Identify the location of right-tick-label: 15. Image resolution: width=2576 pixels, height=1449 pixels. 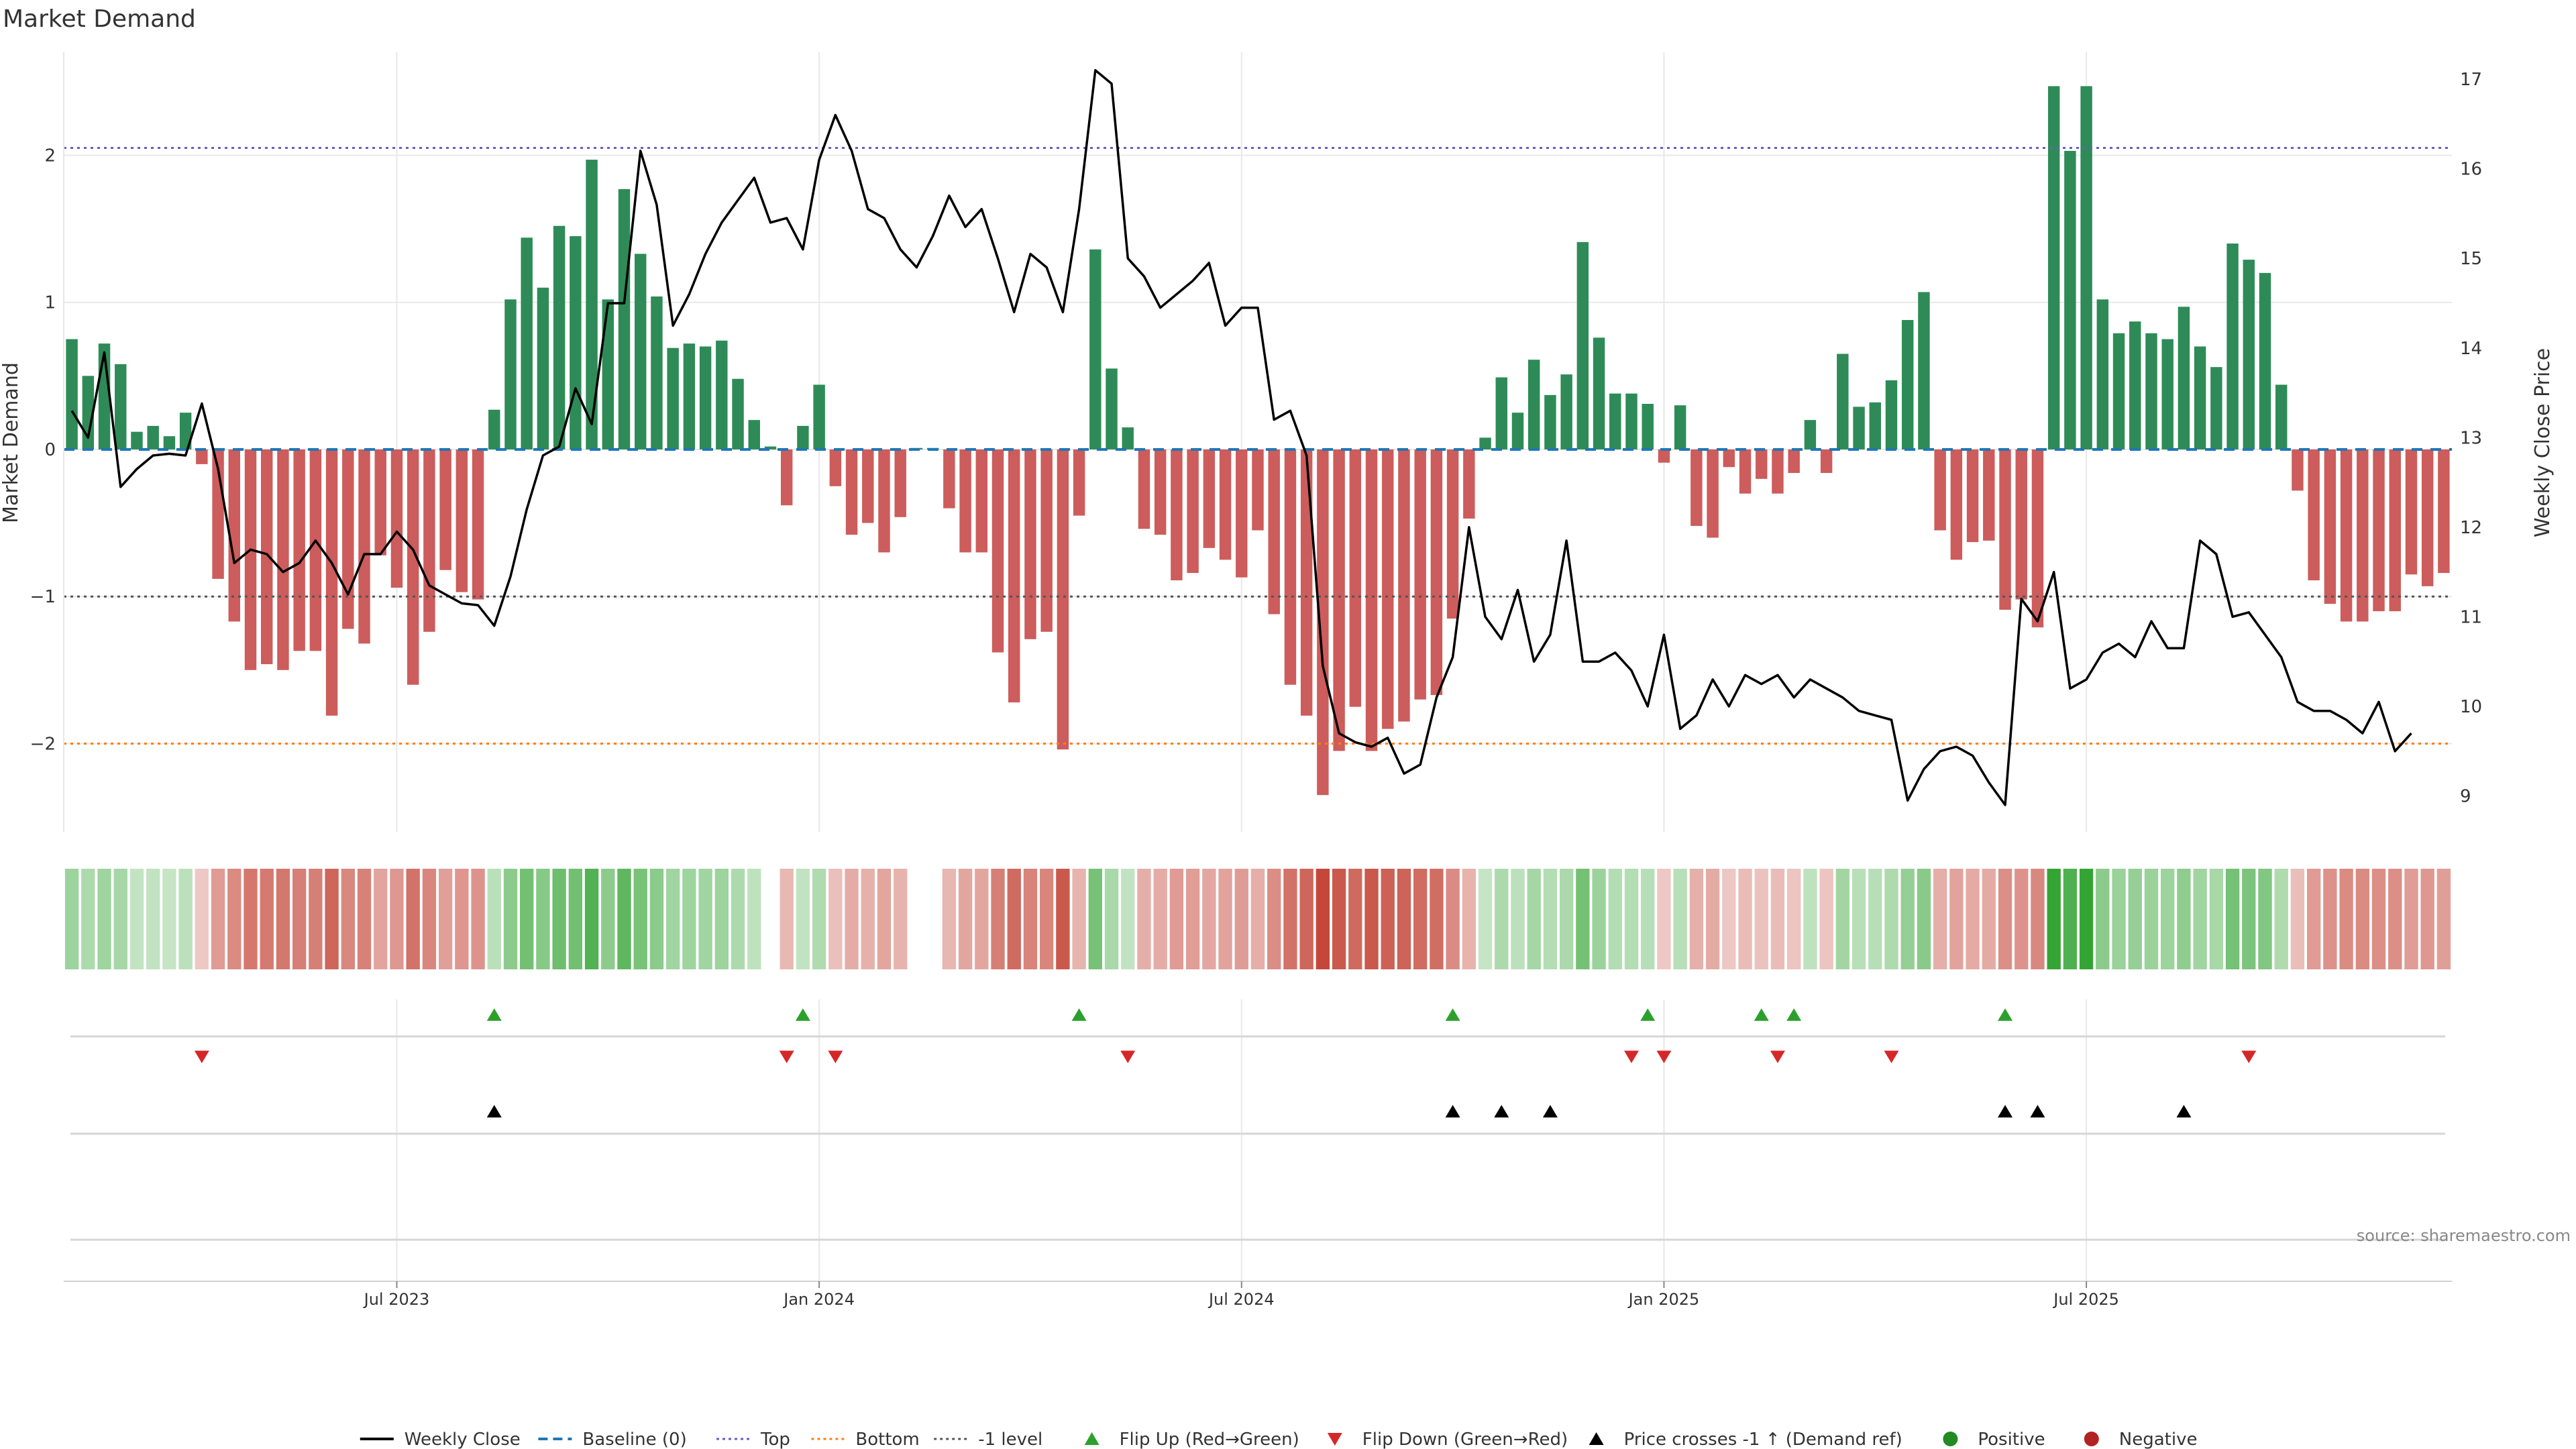
(2471, 259).